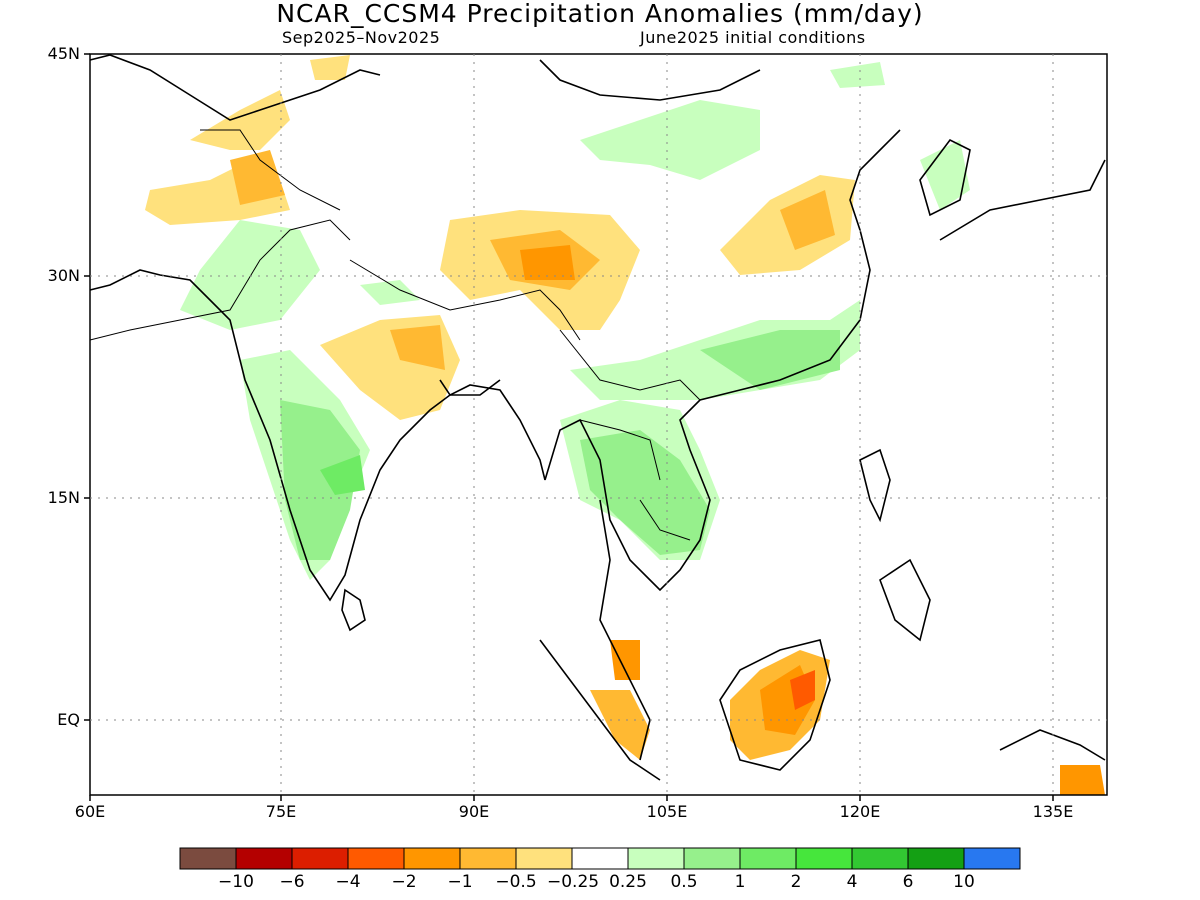  I want to click on colorbar-tick-label: −10, so click(236, 882).